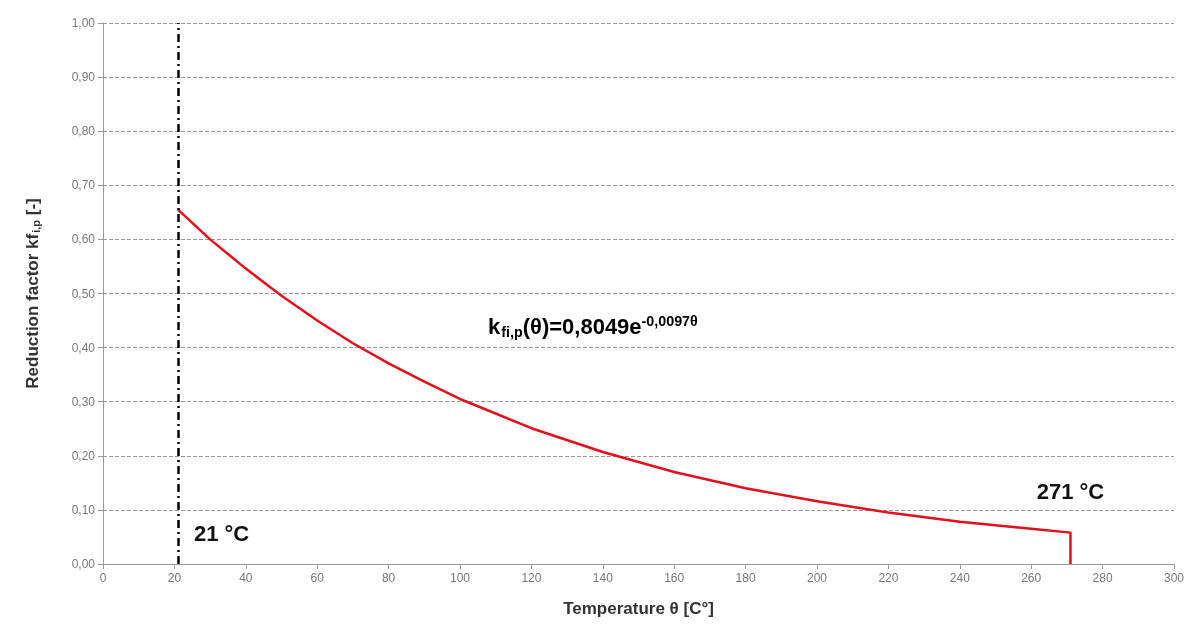 This screenshot has height=636, width=1200. I want to click on ref-line-label: 21 °C, so click(221, 533).